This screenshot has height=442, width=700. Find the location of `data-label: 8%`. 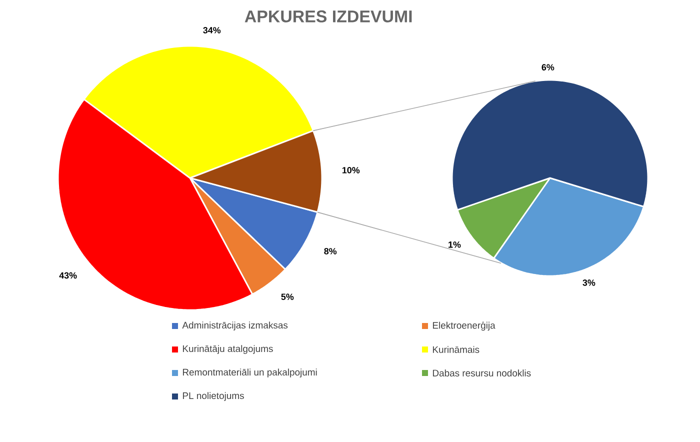

data-label: 8% is located at coordinates (330, 251).